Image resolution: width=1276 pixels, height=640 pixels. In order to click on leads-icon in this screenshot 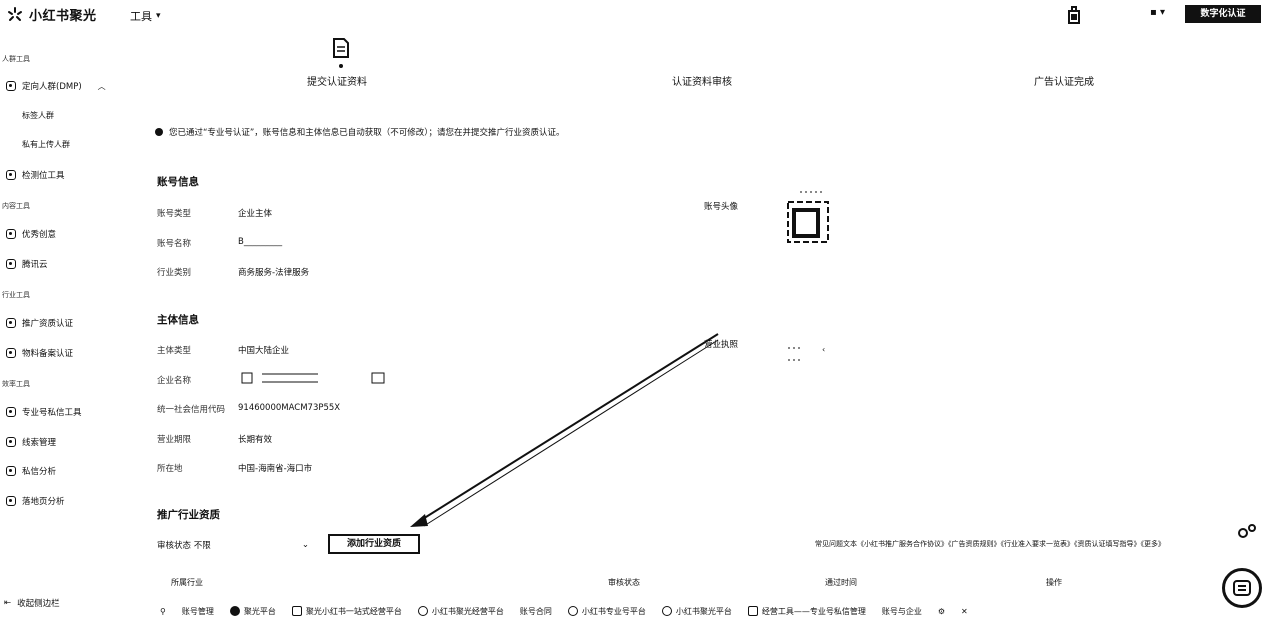, I will do `click(11, 442)`.